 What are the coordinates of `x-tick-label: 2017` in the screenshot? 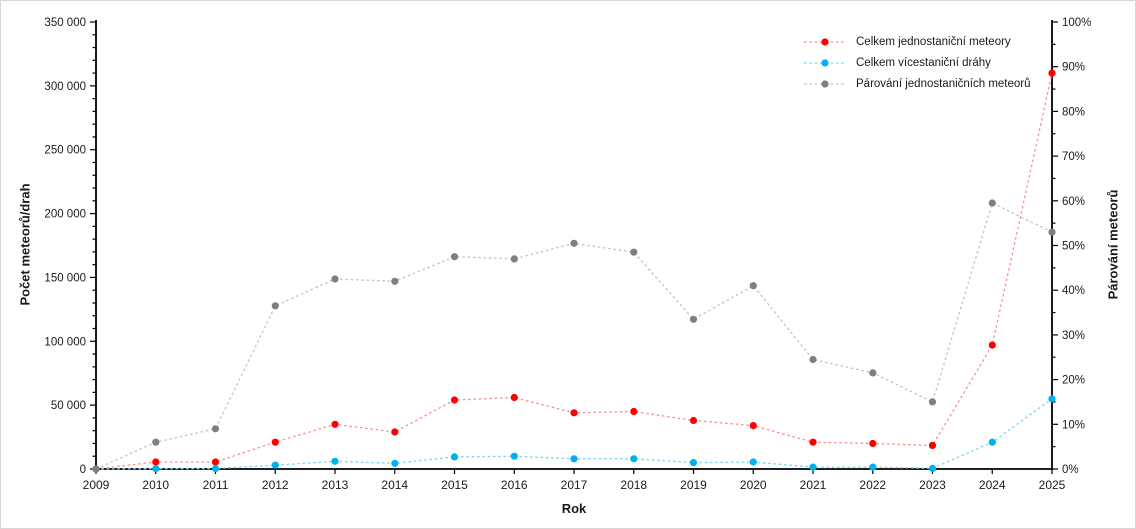 It's located at (574, 485).